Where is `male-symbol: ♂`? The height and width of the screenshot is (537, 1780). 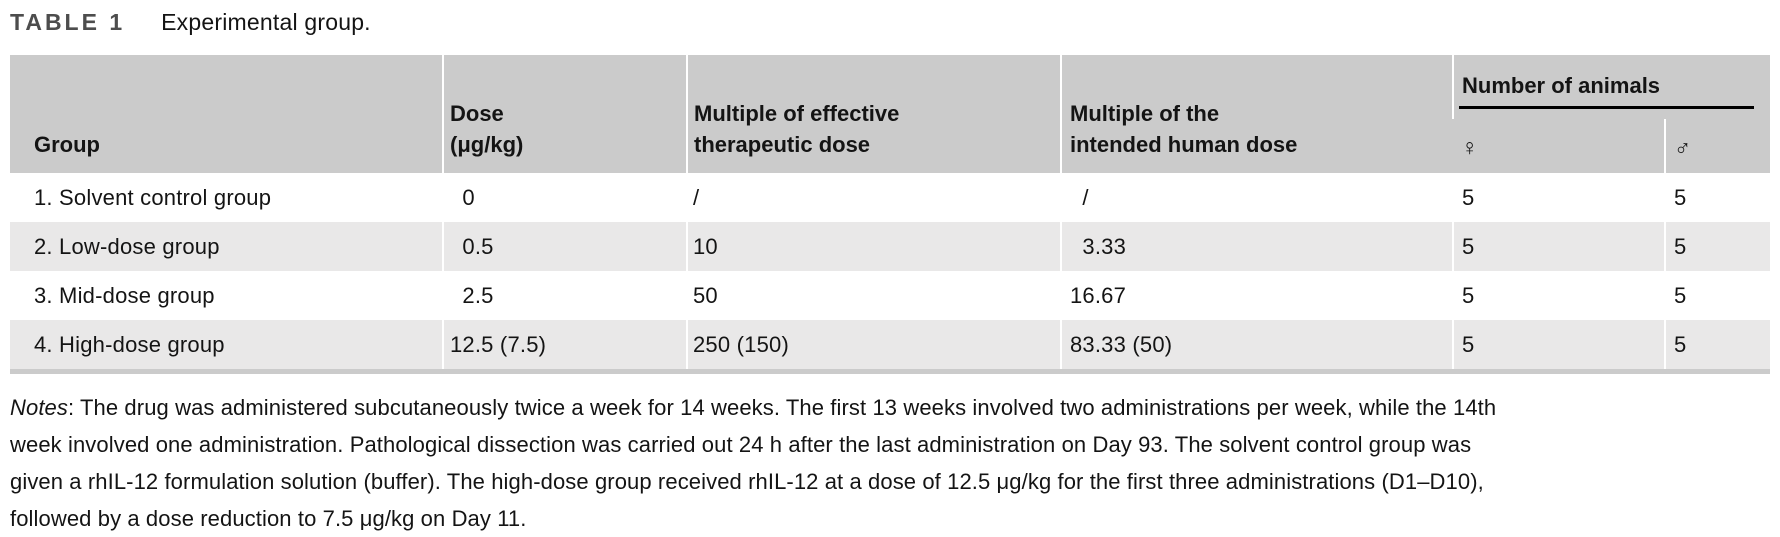 male-symbol: ♂ is located at coordinates (1717, 146).